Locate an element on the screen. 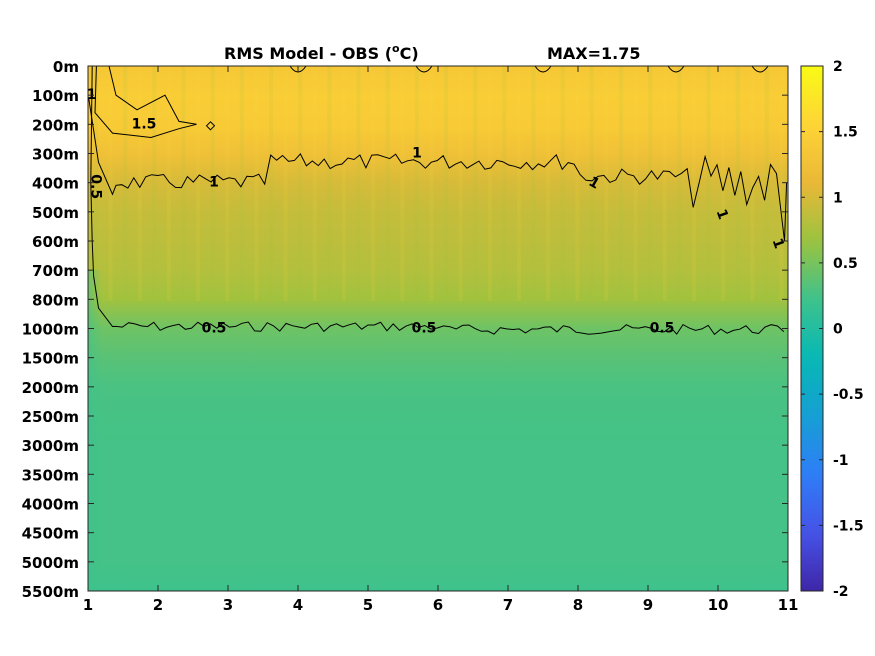 The width and height of the screenshot is (875, 656). x-tick-label: 2 is located at coordinates (158, 605).